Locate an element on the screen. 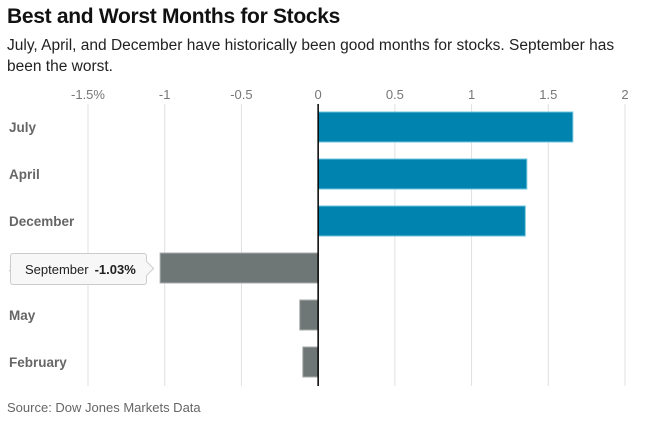 The width and height of the screenshot is (651, 425). bar-may is located at coordinates (309, 315).